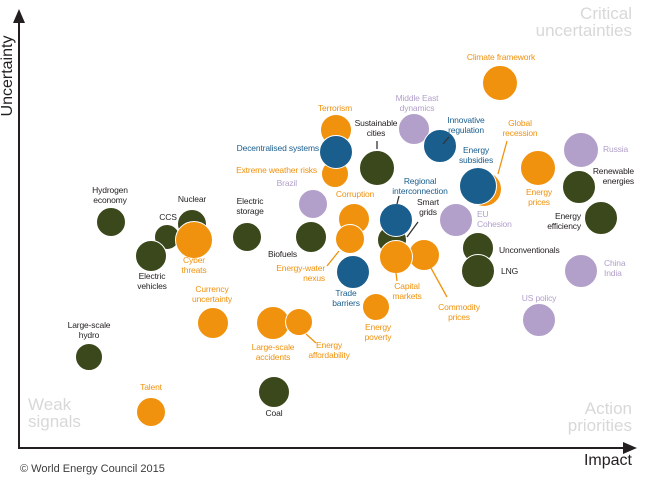 The image size is (645, 480). What do you see at coordinates (396, 257) in the screenshot?
I see `capital-markets-bubble` at bounding box center [396, 257].